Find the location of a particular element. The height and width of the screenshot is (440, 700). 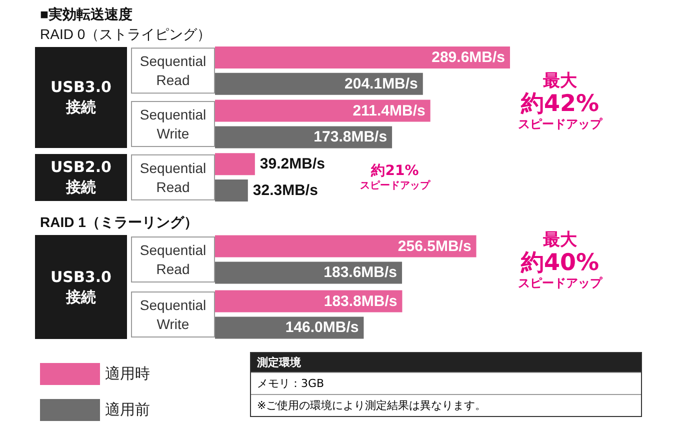

data-label: 289.6MB/s is located at coordinates (468, 57).